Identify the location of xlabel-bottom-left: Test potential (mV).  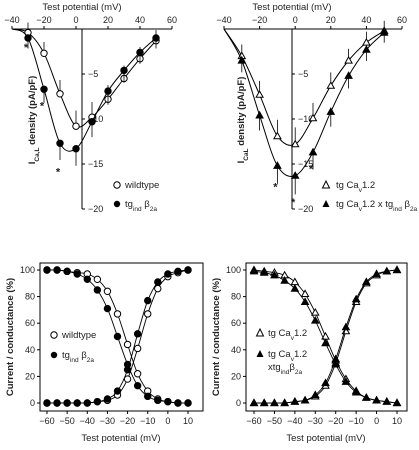
(120, 438).